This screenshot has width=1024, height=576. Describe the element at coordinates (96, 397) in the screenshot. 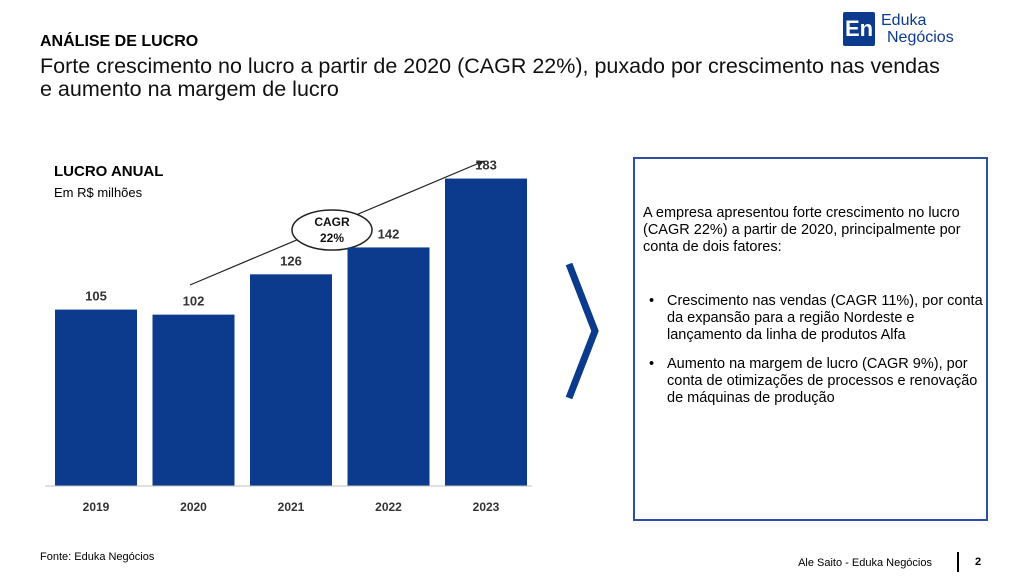

I see `bar-2019` at that location.